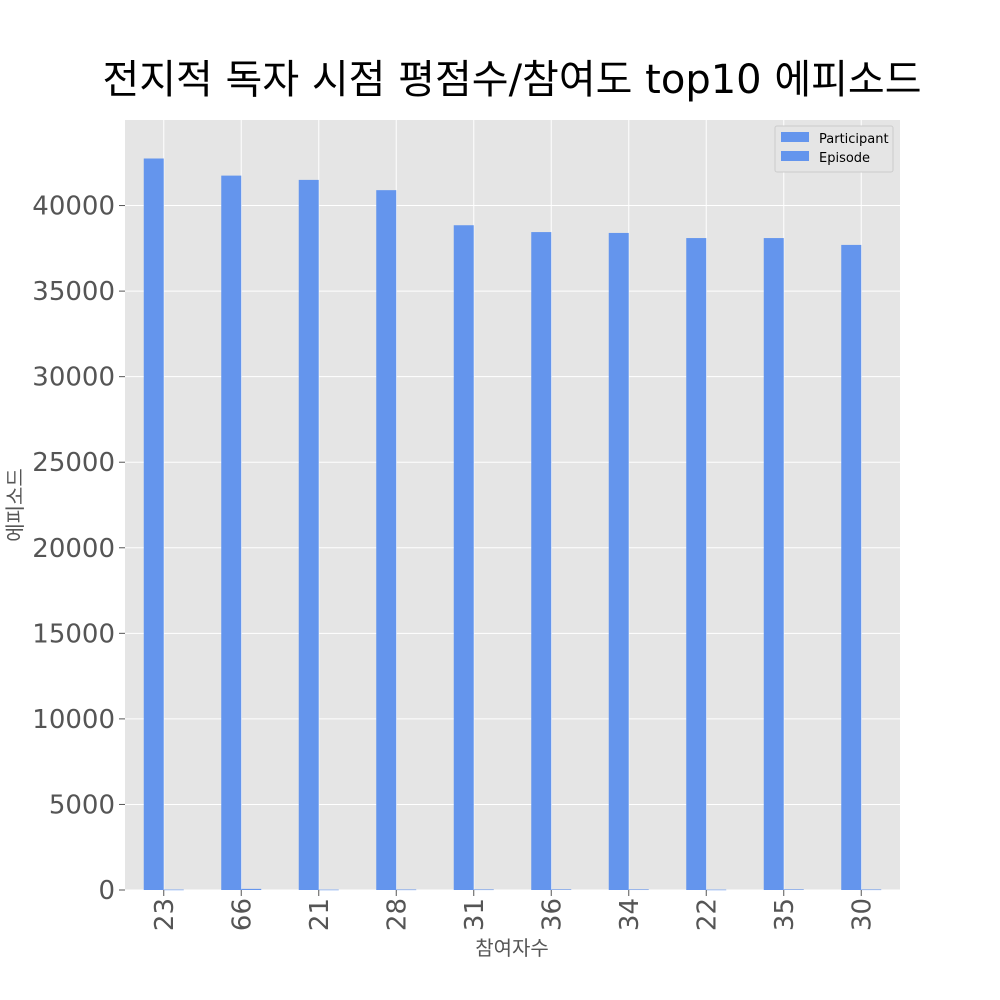  I want to click on x-tick-label: 21, so click(320, 914).